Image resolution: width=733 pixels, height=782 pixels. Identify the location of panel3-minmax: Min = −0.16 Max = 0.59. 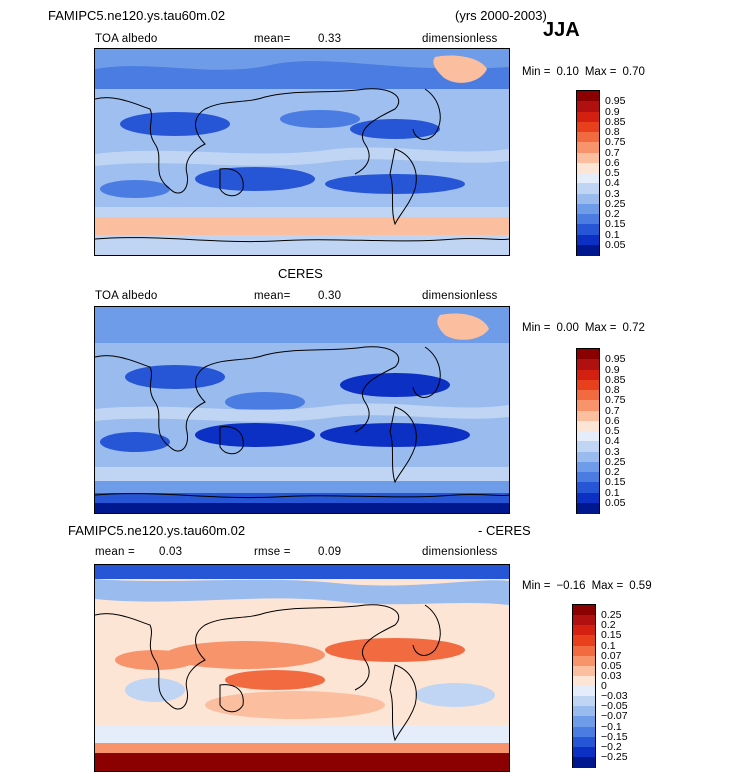
(590, 586).